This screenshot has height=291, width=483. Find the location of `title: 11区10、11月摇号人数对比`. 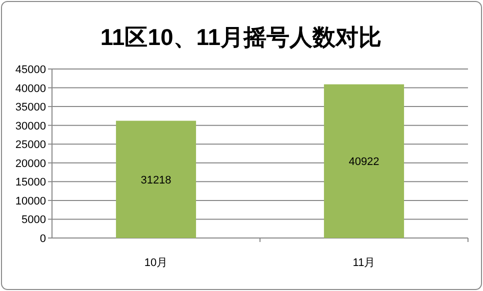

title: 11区10、11月摇号人数对比 is located at coordinates (241, 37).